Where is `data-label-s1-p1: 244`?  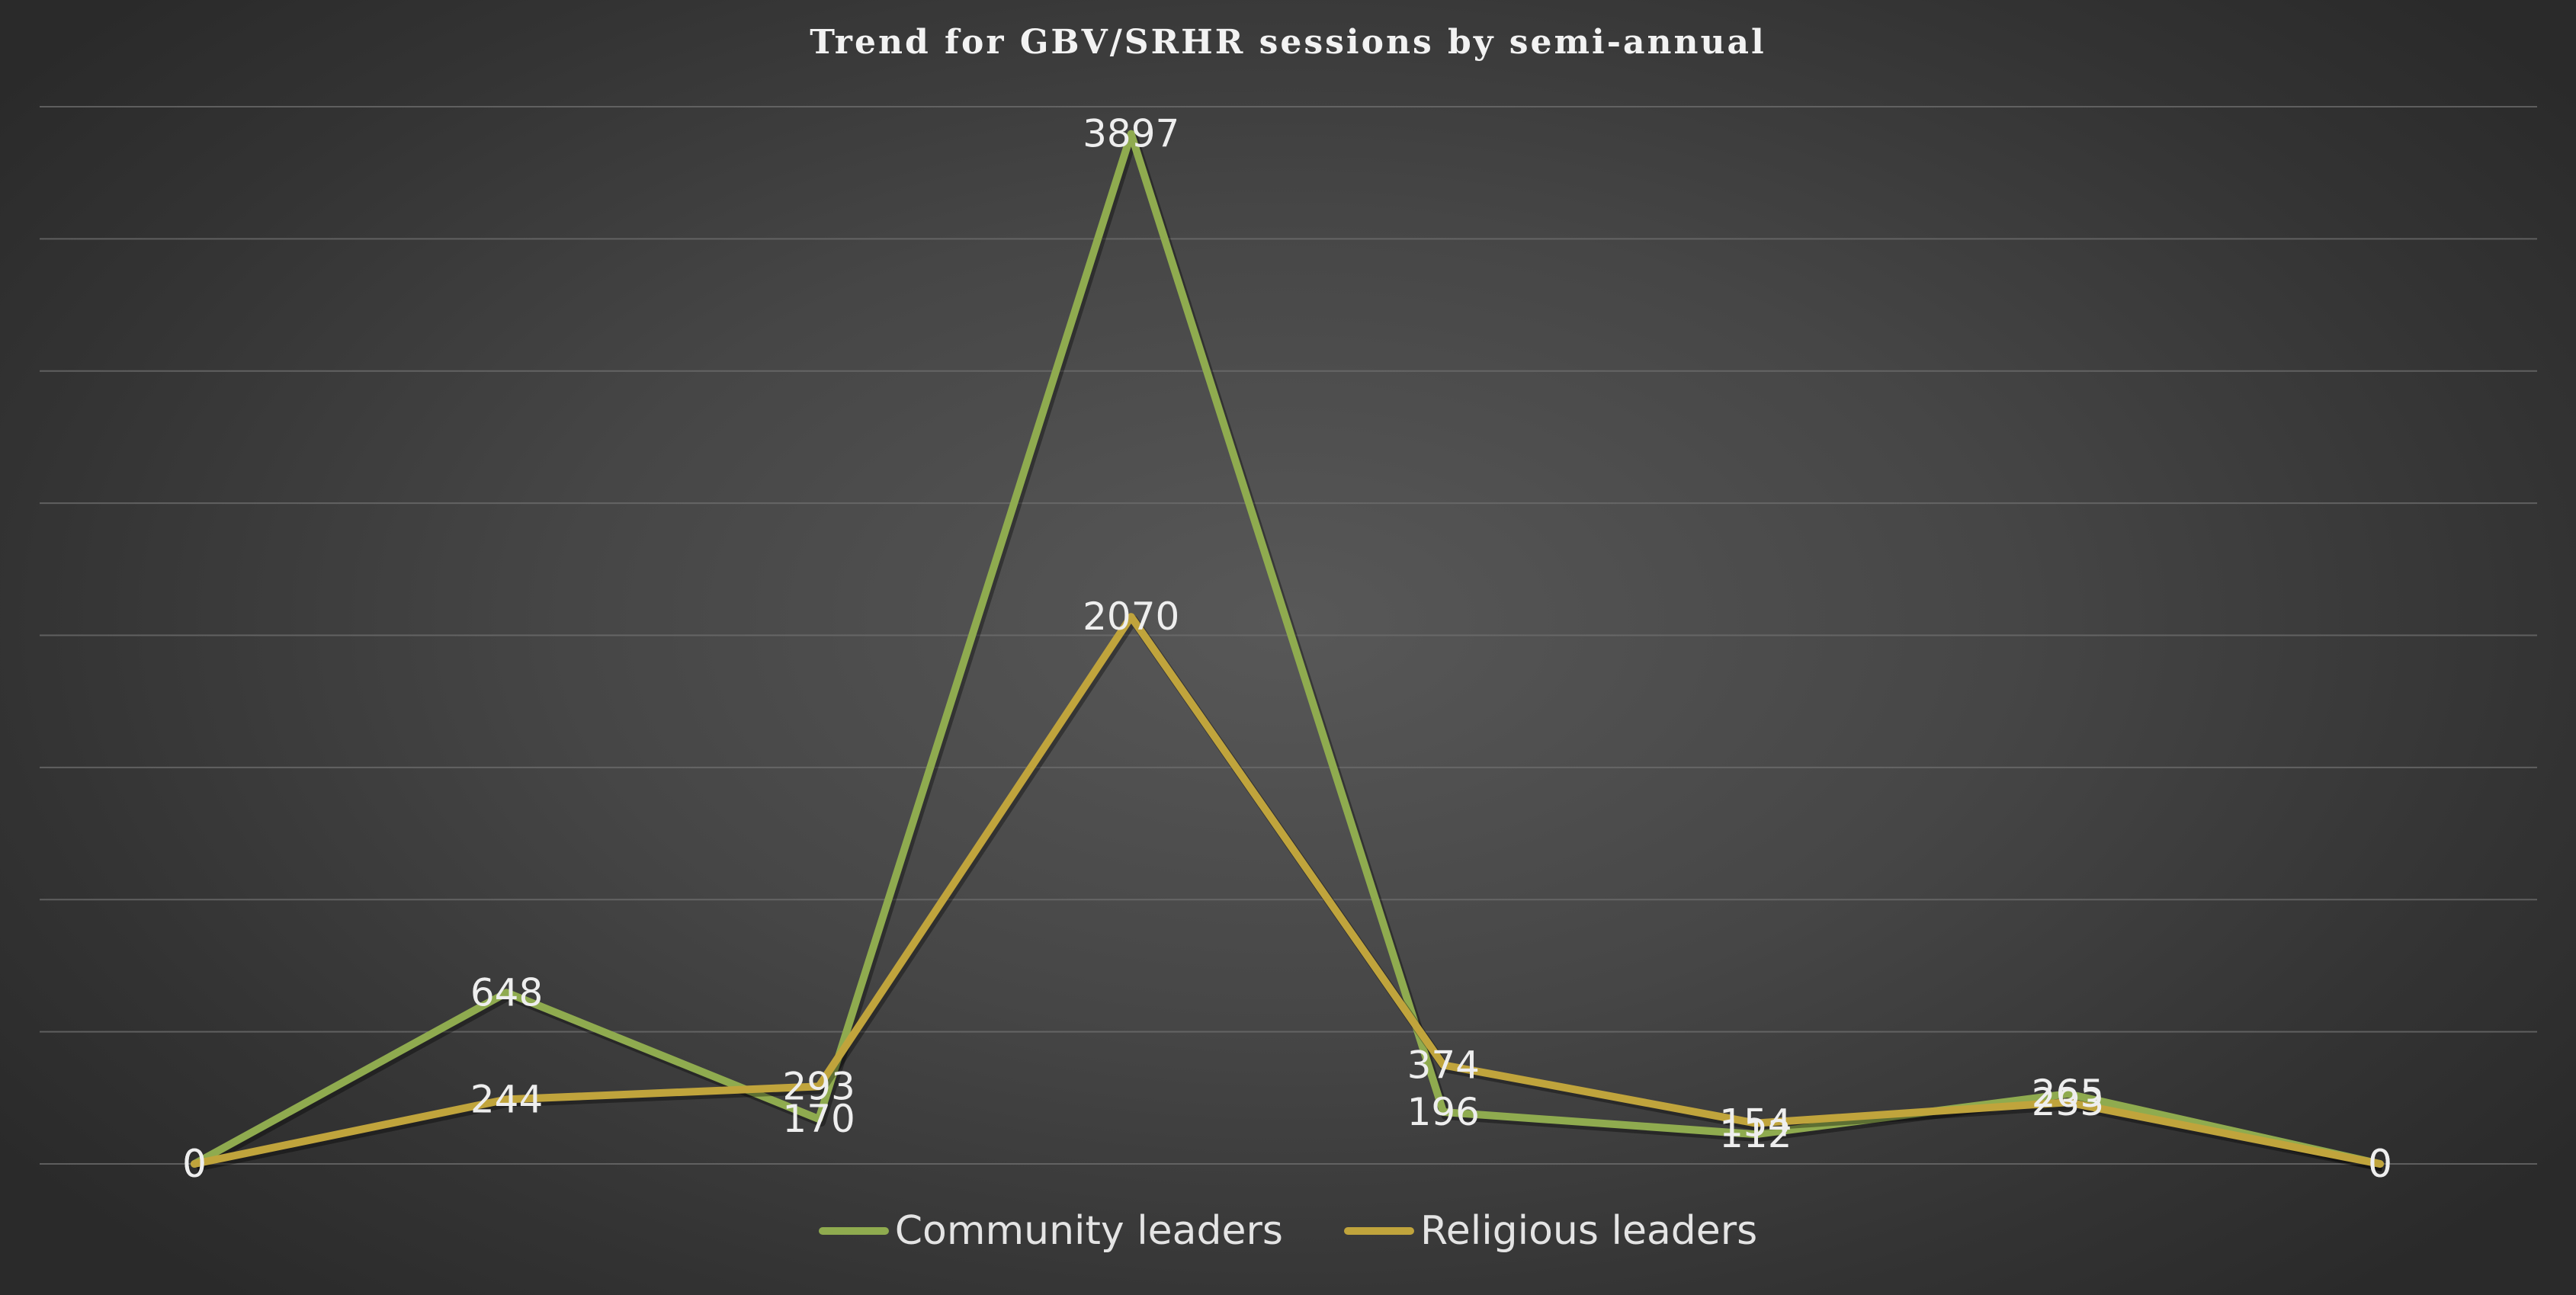 data-label-s1-p1: 244 is located at coordinates (506, 1099).